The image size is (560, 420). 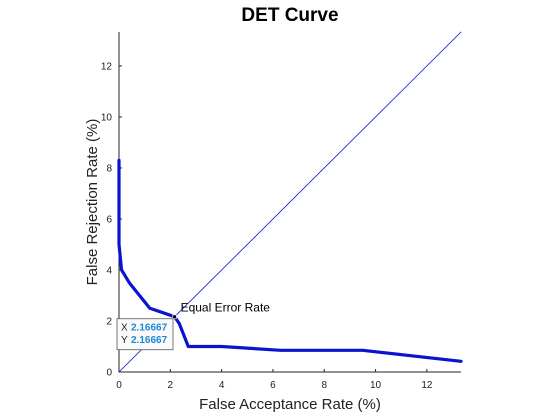 I want to click on chart-title: DET Curve, so click(x=289, y=15).